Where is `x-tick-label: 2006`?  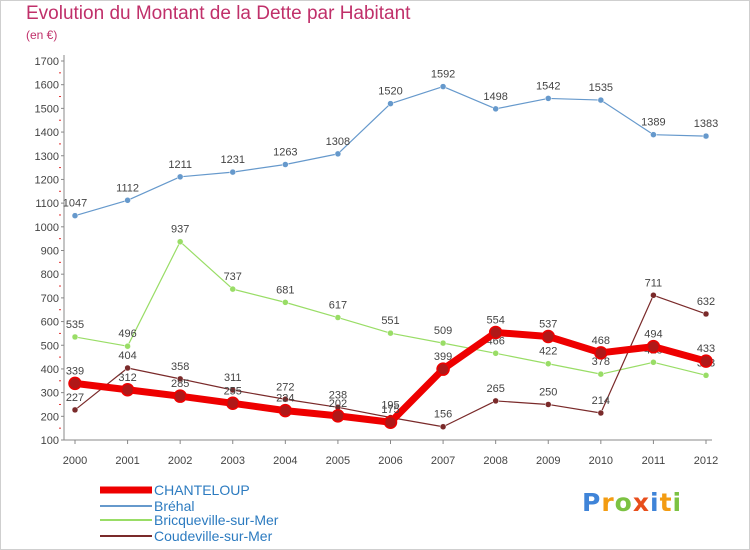
x-tick-label: 2006 is located at coordinates (390, 461).